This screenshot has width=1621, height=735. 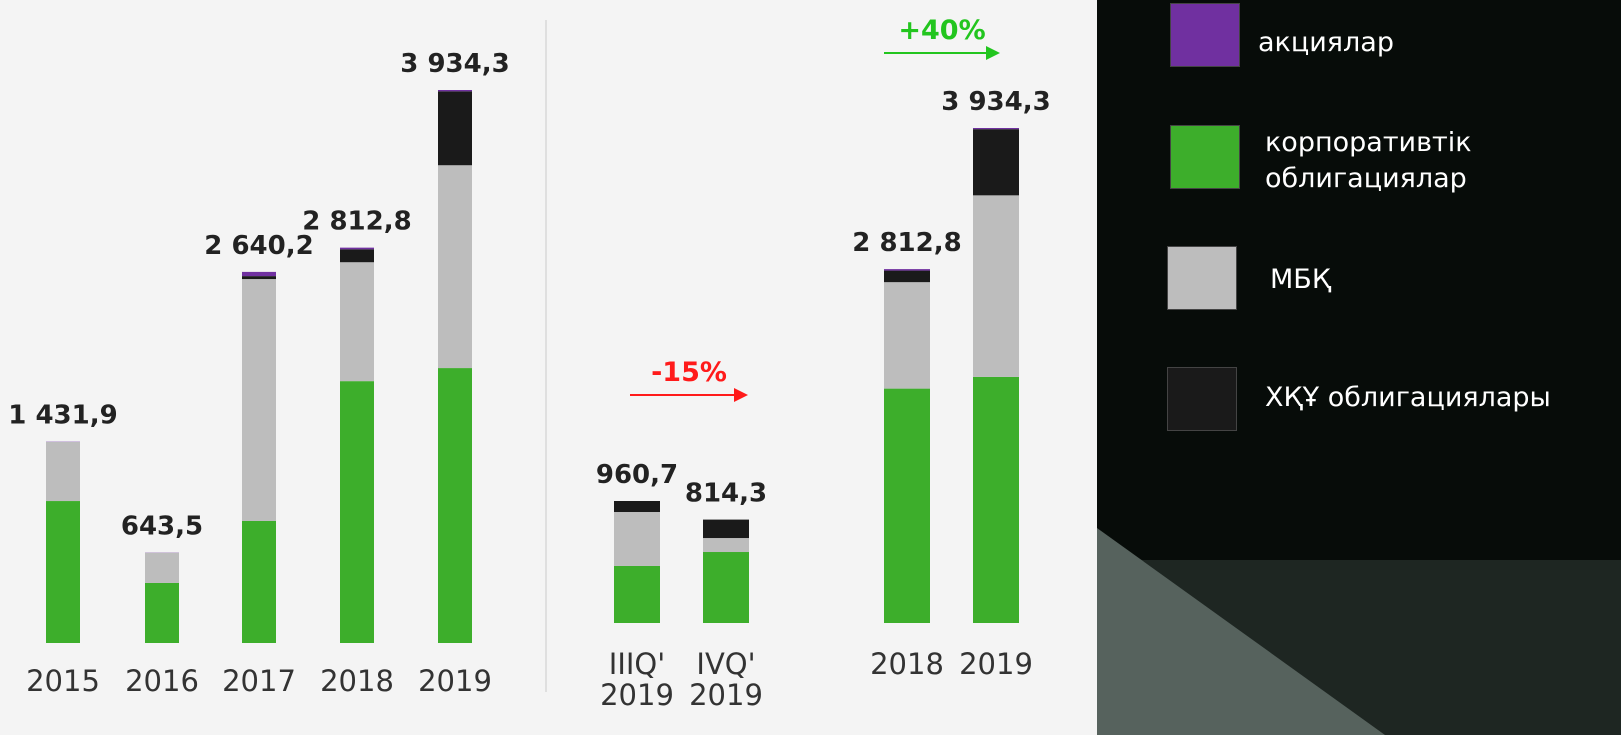 What do you see at coordinates (162, 527) in the screenshot?
I see `value-label: 643,5` at bounding box center [162, 527].